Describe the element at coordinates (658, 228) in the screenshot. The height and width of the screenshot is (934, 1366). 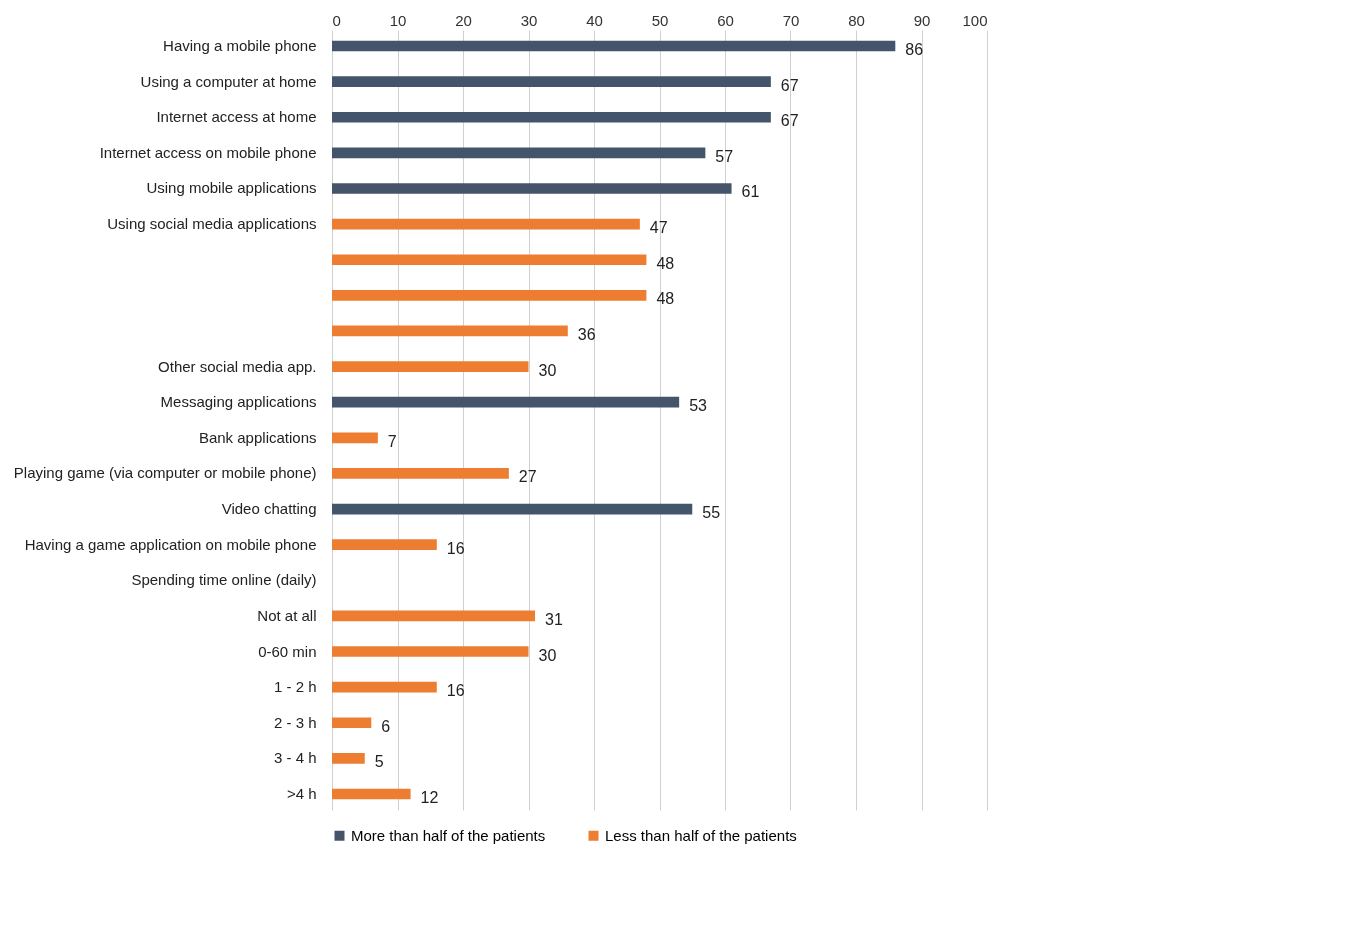
I see `data-label: 47` at that location.